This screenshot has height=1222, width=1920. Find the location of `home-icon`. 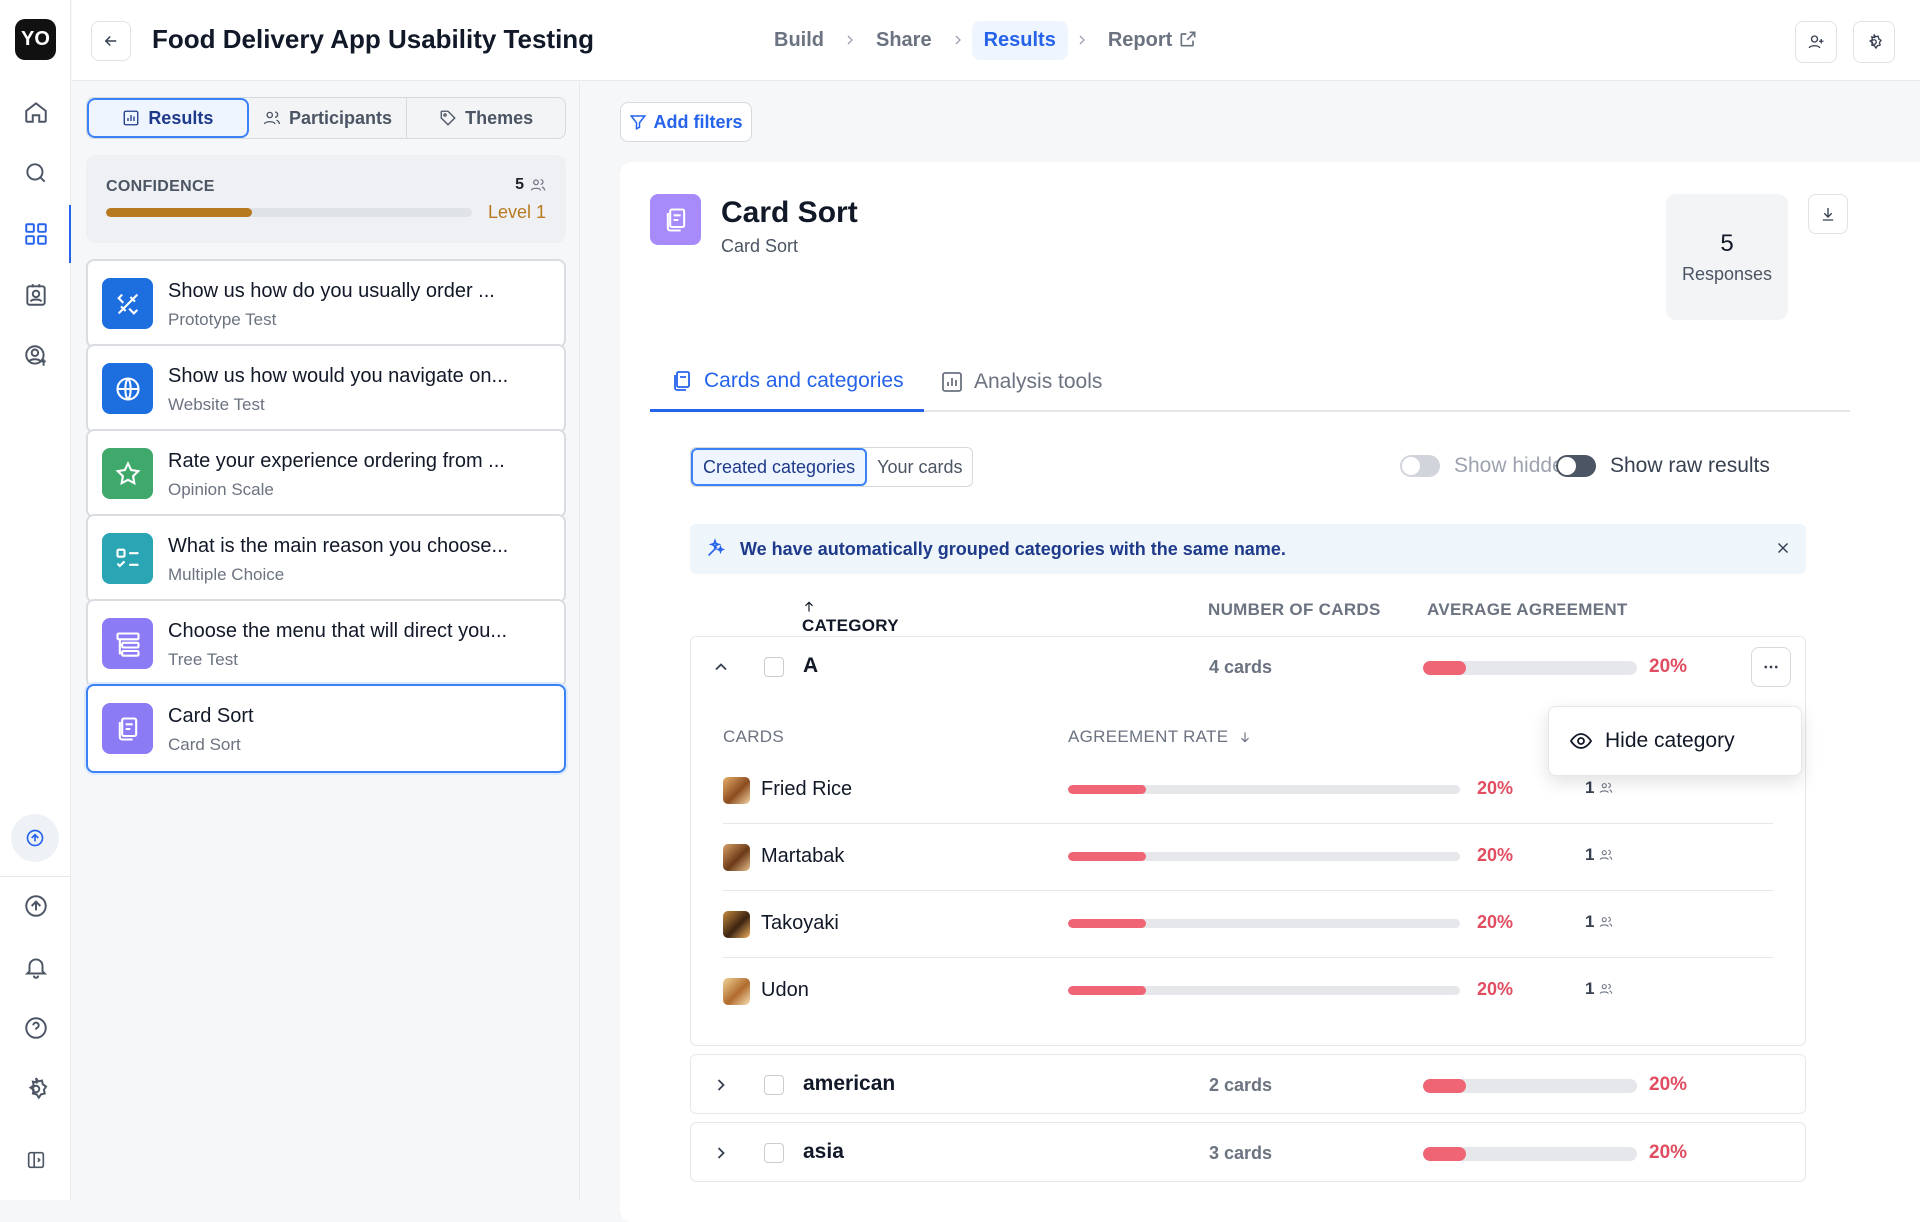

home-icon is located at coordinates (35, 111).